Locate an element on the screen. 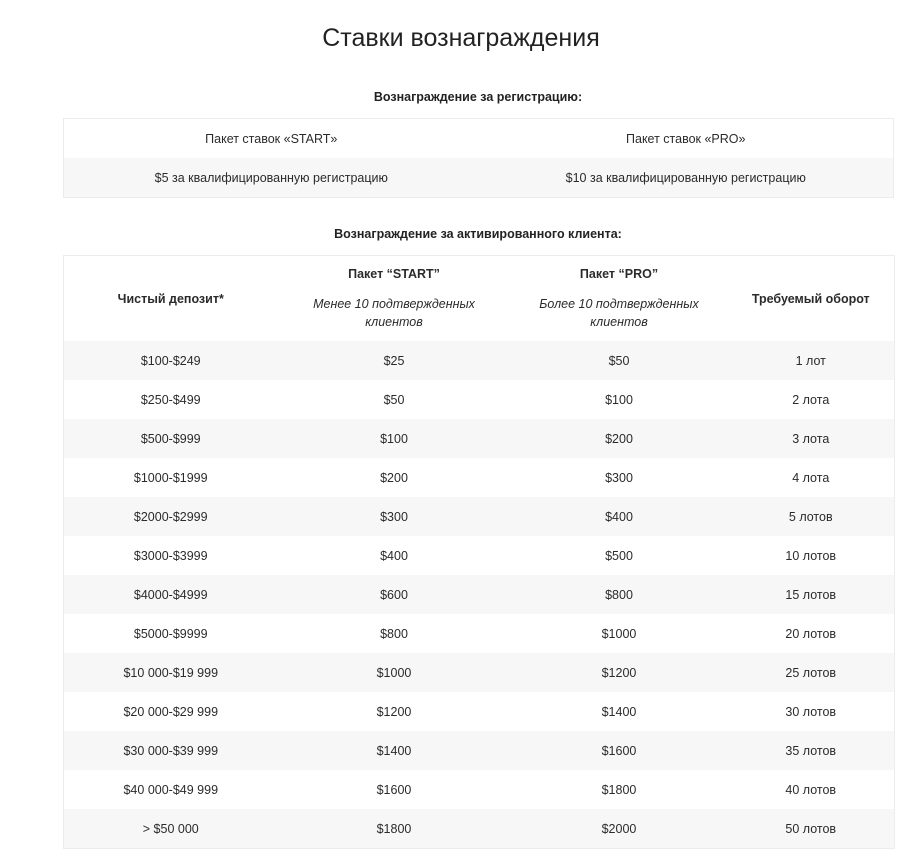  deposit-cell: $5000-$9999 is located at coordinates (170, 633).